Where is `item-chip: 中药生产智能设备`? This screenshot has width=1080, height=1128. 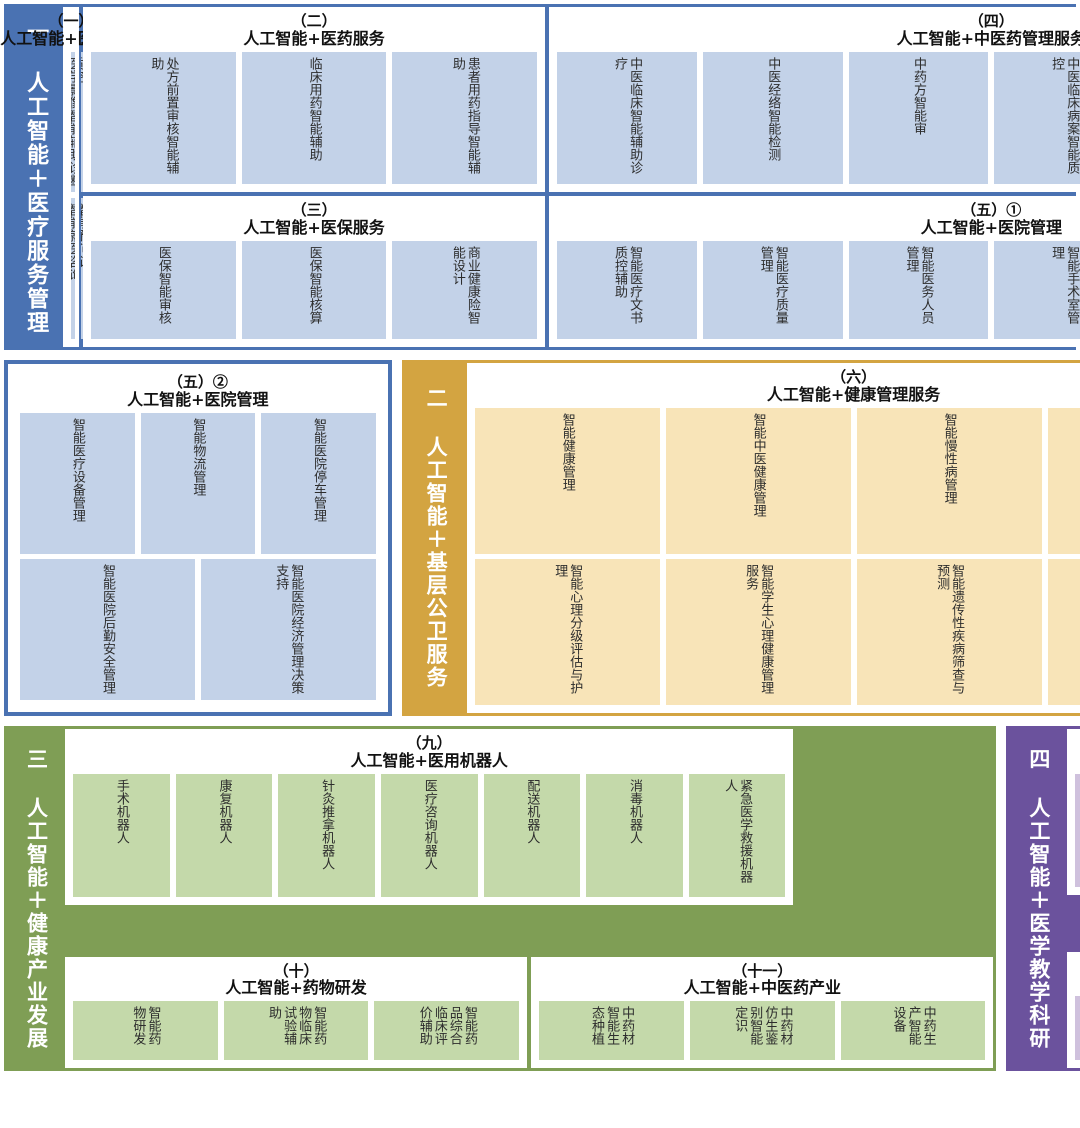 item-chip: 中药生产智能设备 is located at coordinates (913, 1031).